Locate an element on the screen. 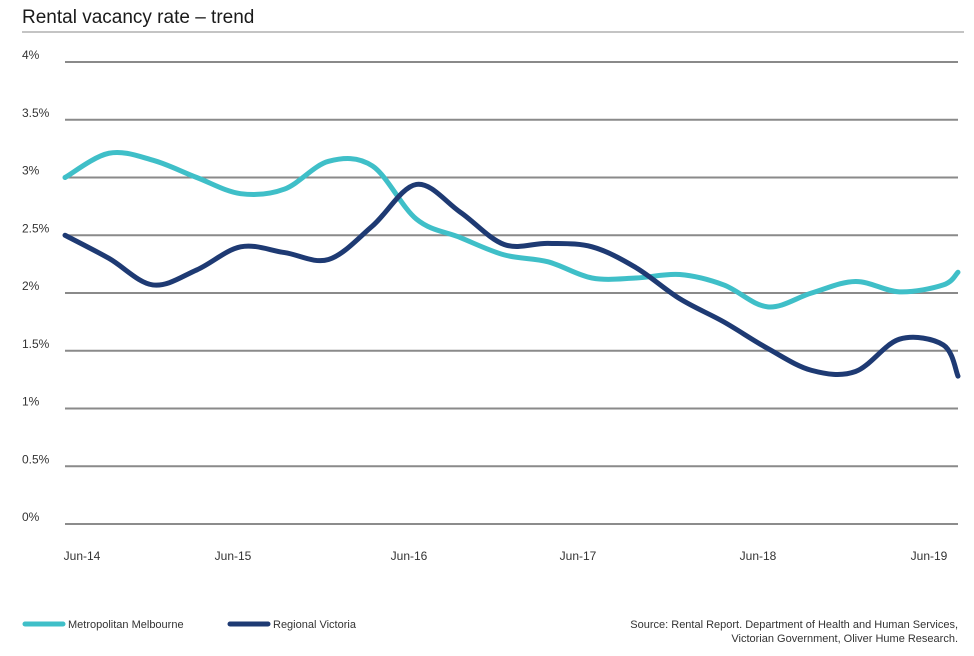  y-axis-ticks: 0% 0.5% 1% 1.5% 2% 2.5% 3% 3.5% 4% is located at coordinates (36, 286).